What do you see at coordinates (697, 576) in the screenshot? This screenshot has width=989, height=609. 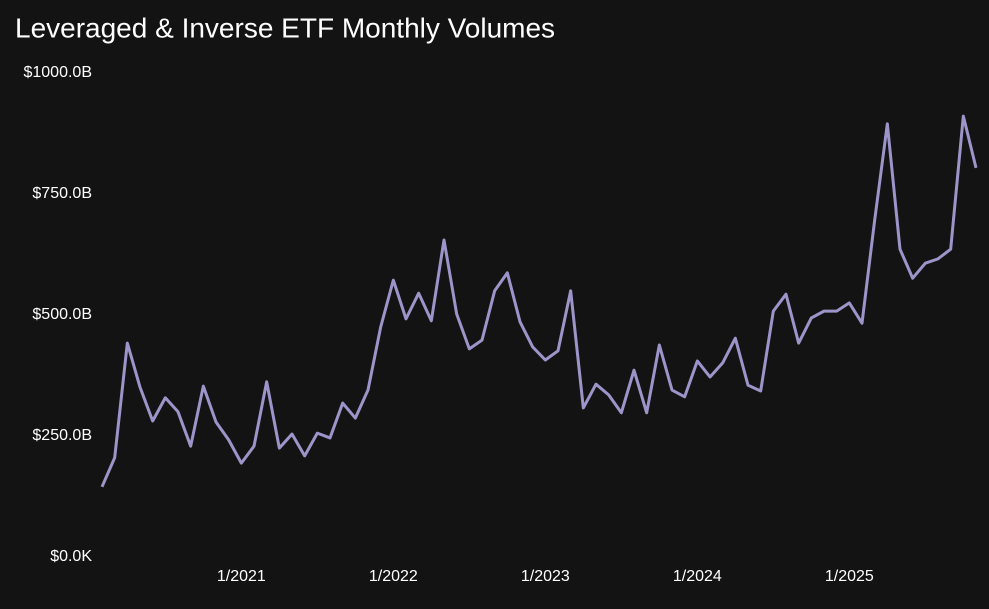 I see `x-tick-label: 1/2024` at bounding box center [697, 576].